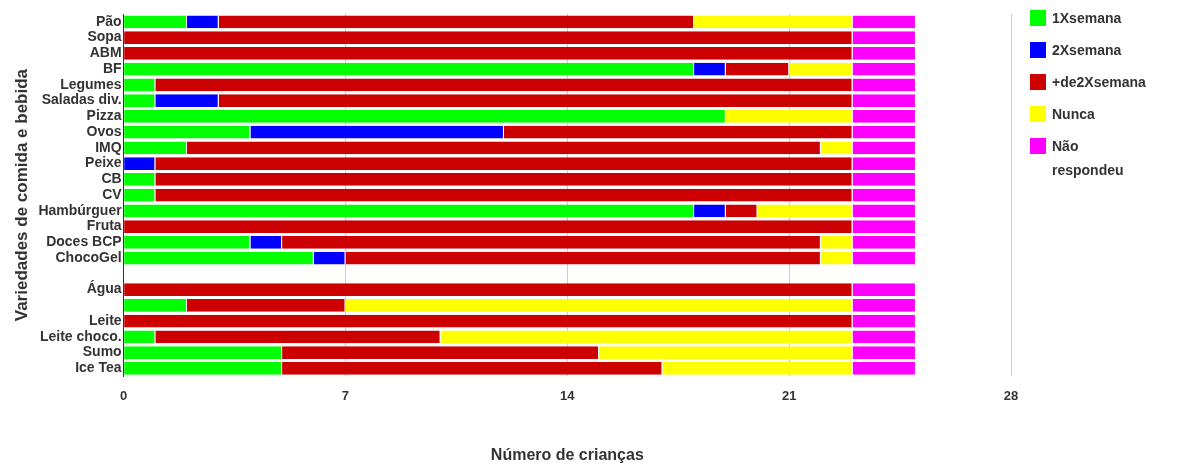  I want to click on y-tick-label: CV, so click(112, 193).